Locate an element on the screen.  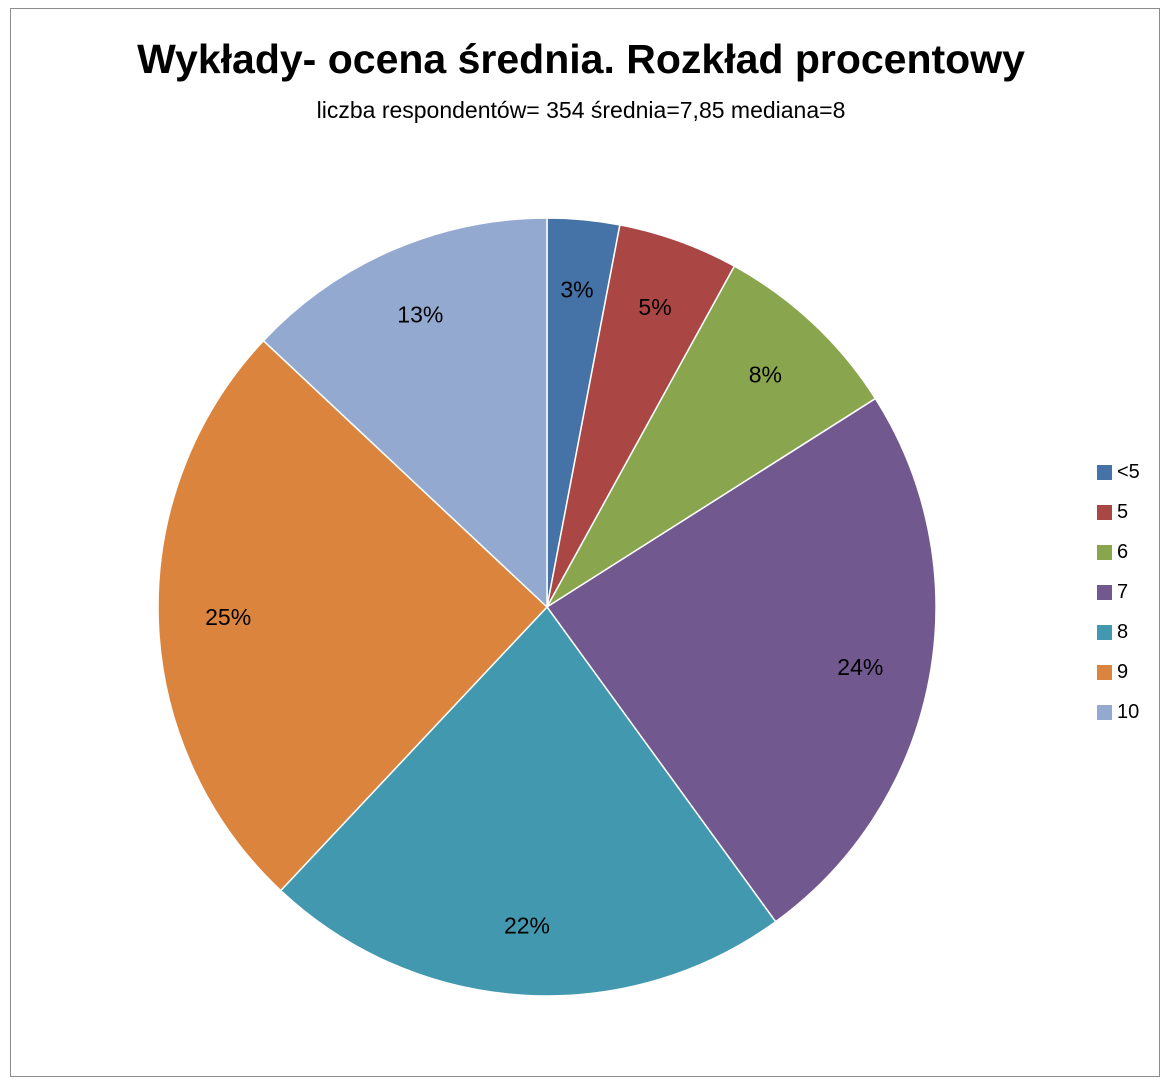
legend-item-4: 7 is located at coordinates (1128, 592).